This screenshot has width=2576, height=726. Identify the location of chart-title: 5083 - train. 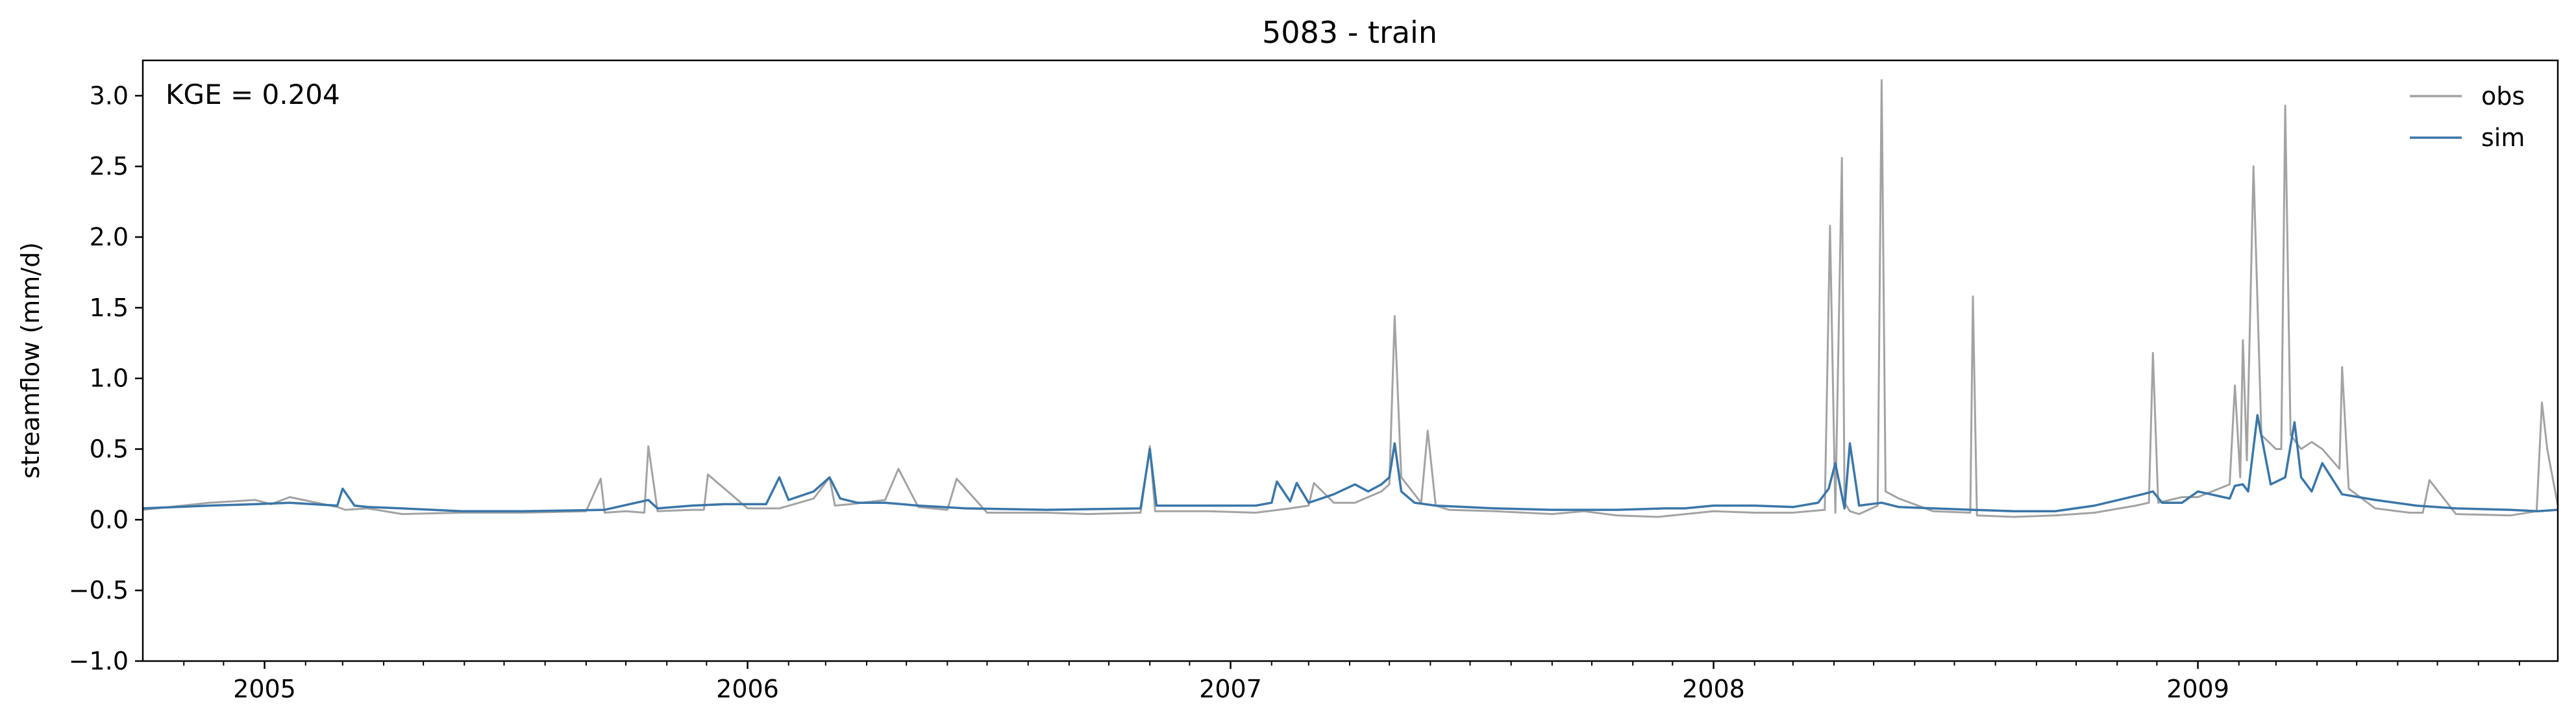
(1349, 32).